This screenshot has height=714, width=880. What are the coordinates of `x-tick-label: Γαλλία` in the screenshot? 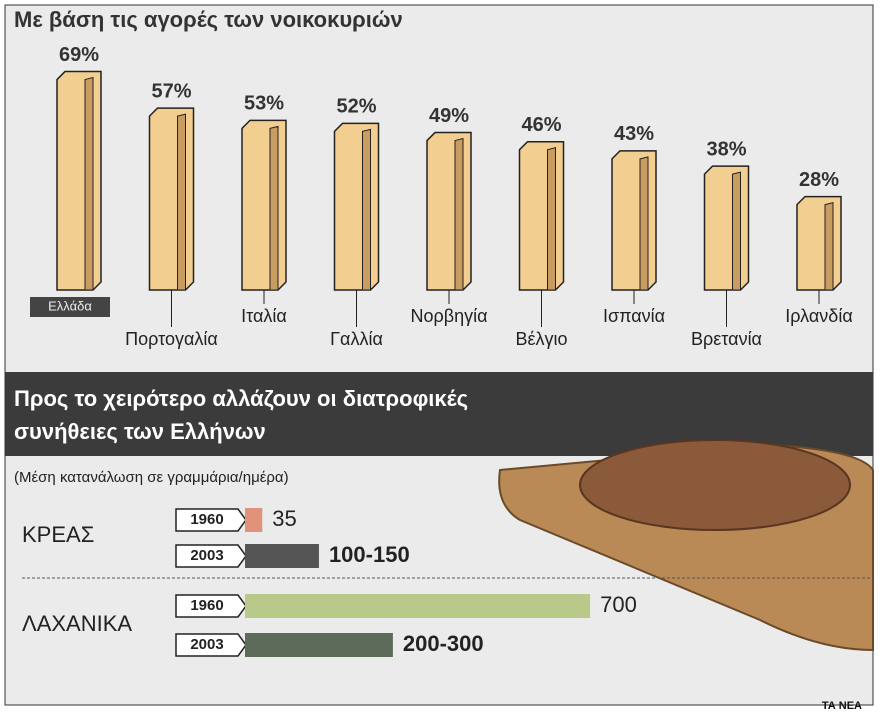 It's located at (356, 339).